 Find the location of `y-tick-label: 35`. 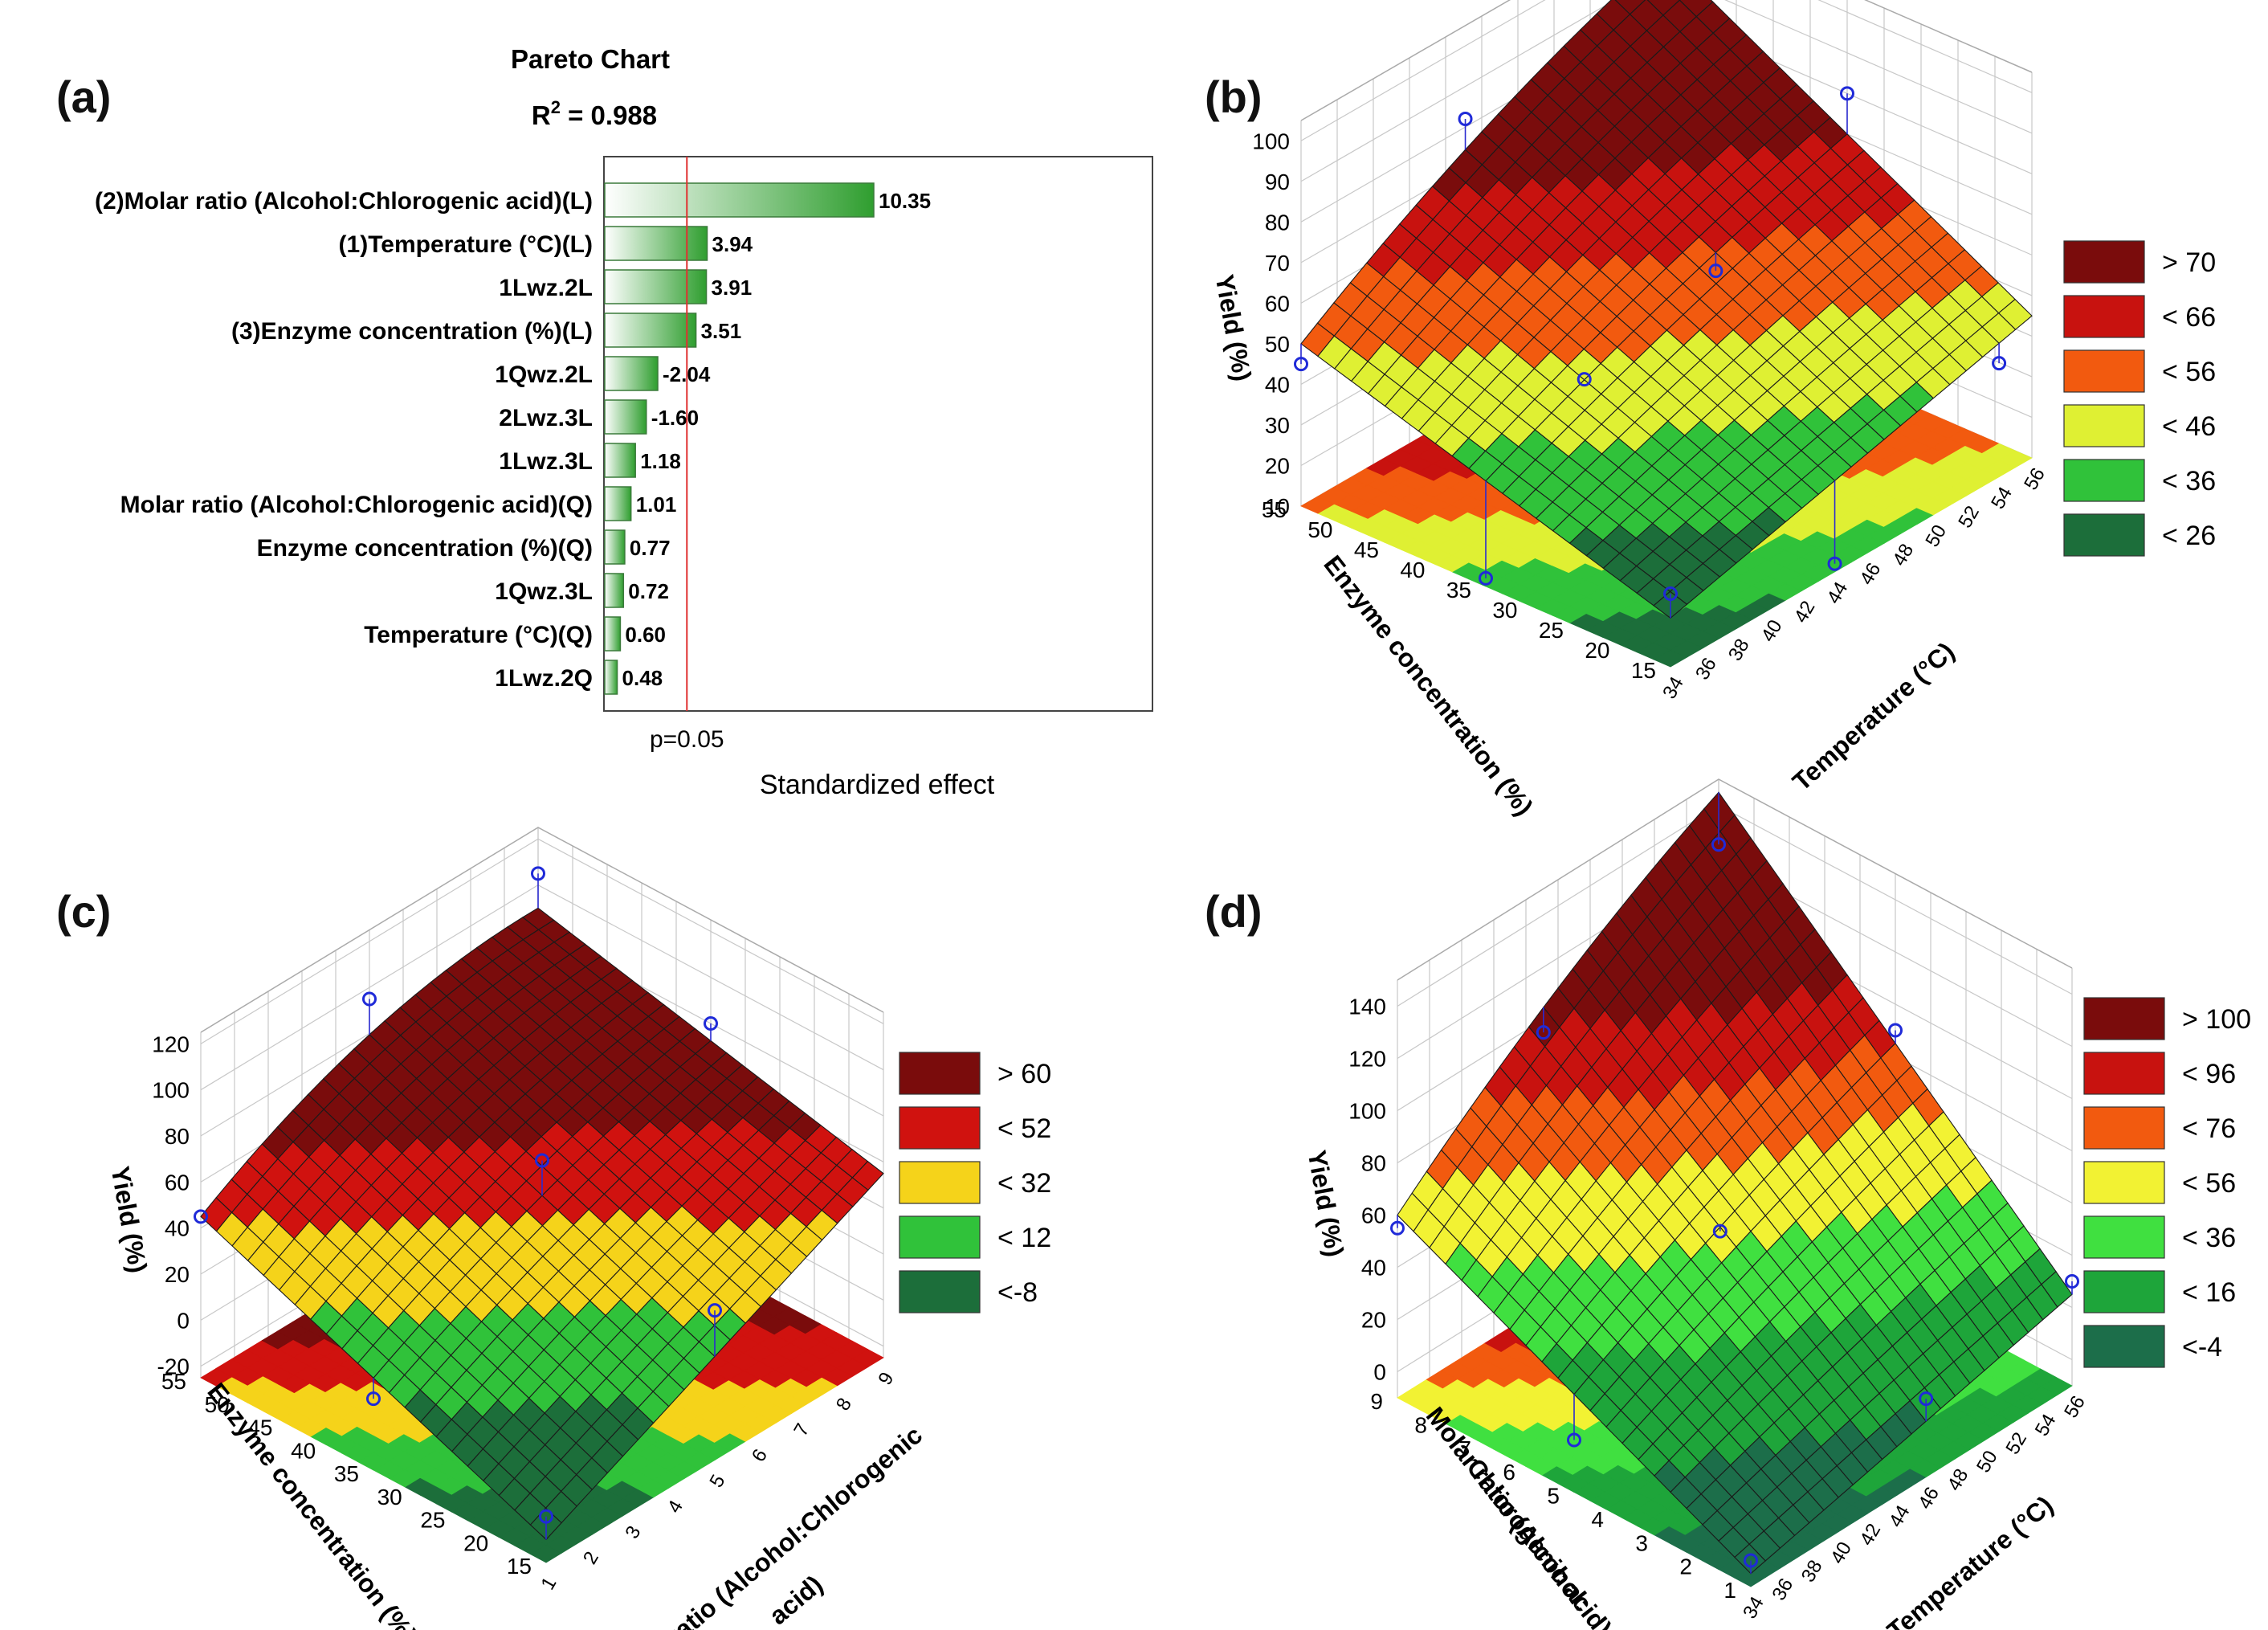

y-tick-label: 35 is located at coordinates (1458, 590).